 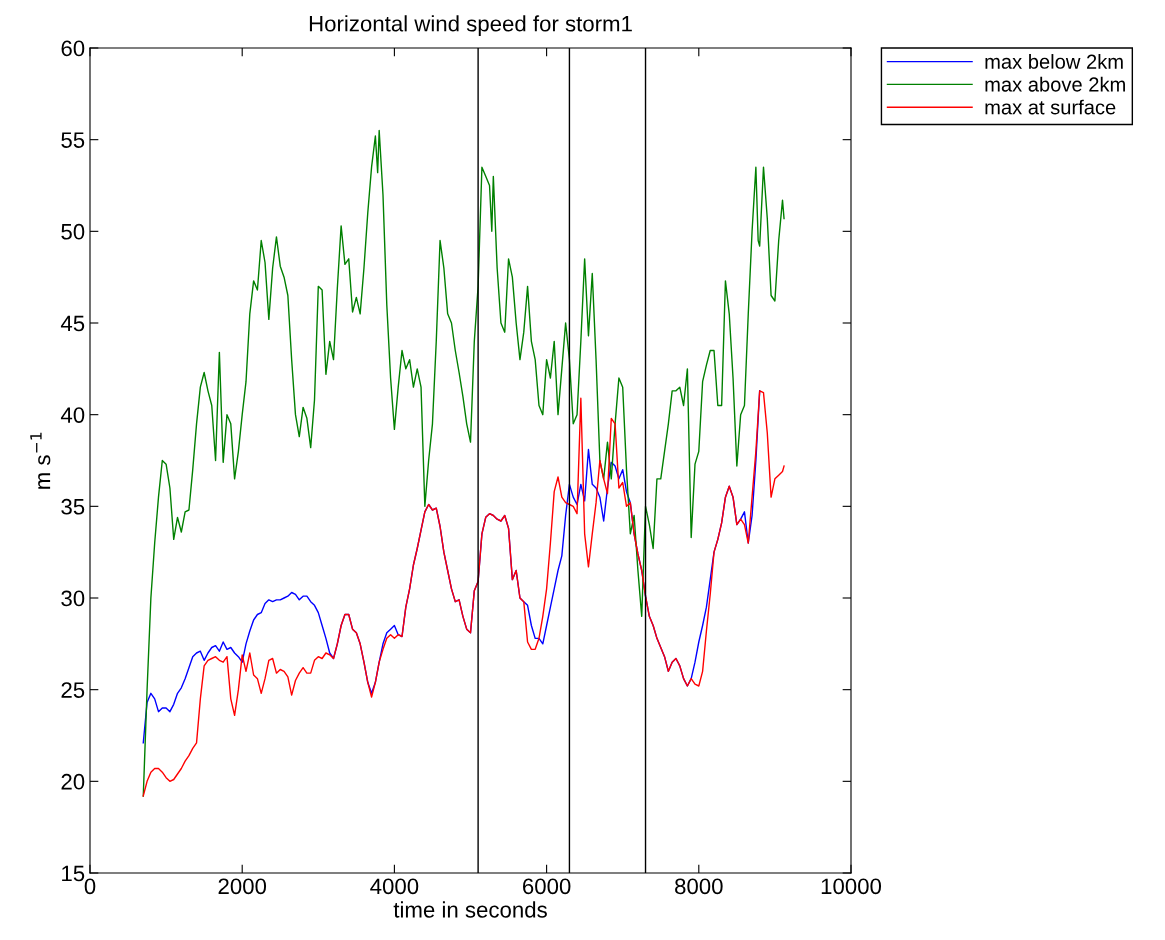 I want to click on legend-label: max above 2km, so click(x=1055, y=84).